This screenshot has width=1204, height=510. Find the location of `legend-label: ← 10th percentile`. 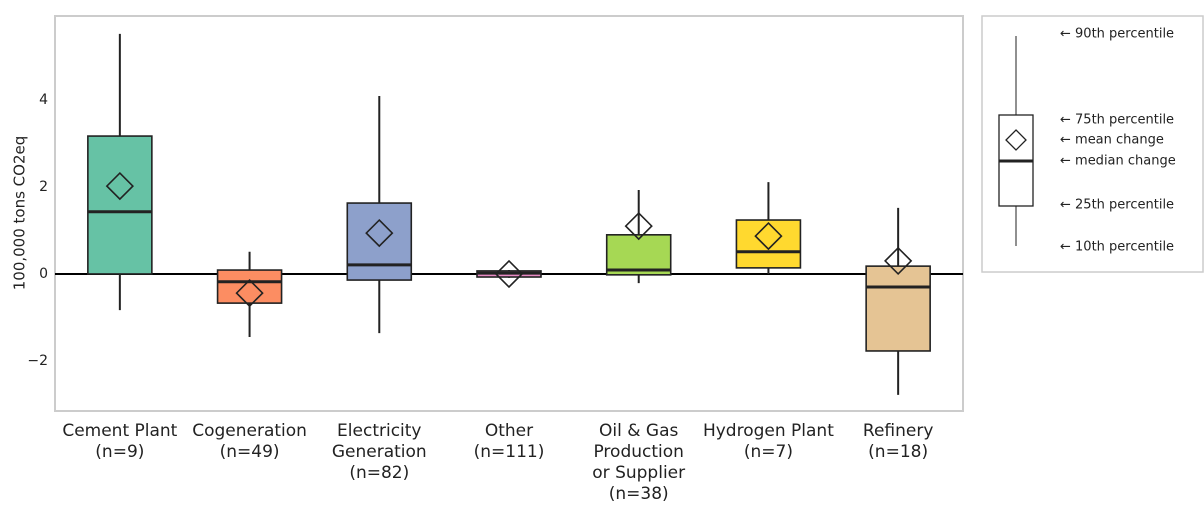

legend-label: ← 10th percentile is located at coordinates (1117, 247).